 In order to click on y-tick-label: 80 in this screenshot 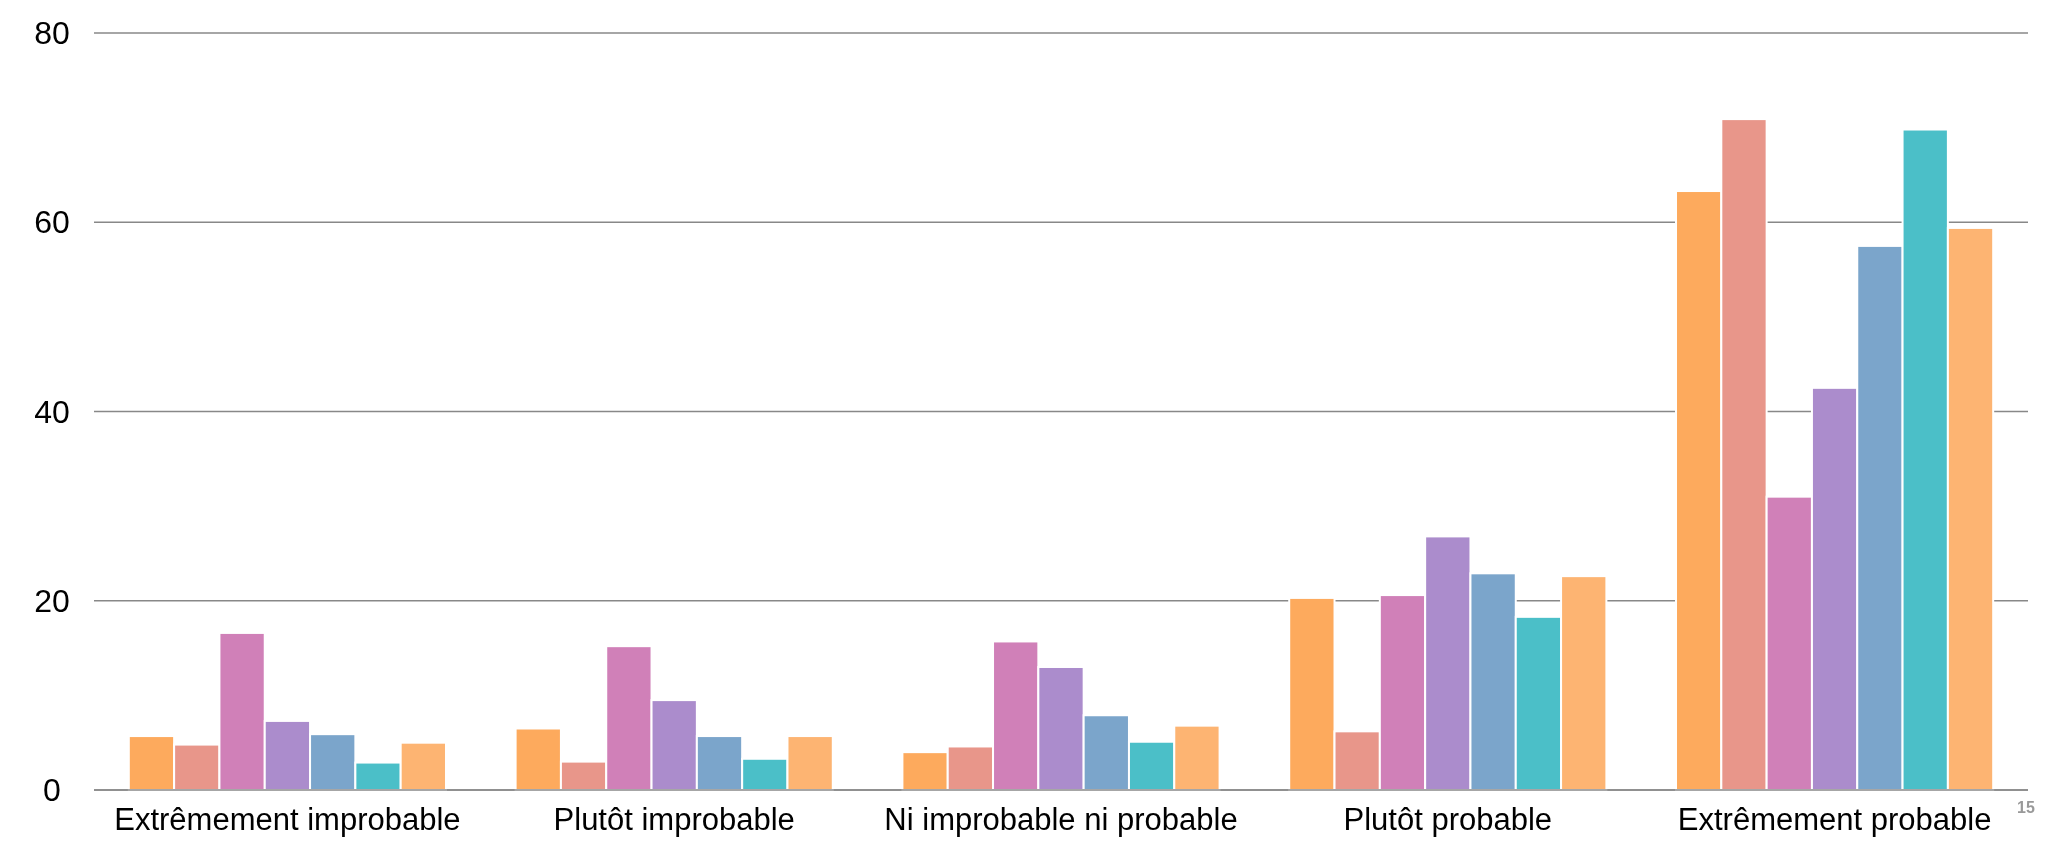, I will do `click(52, 33)`.